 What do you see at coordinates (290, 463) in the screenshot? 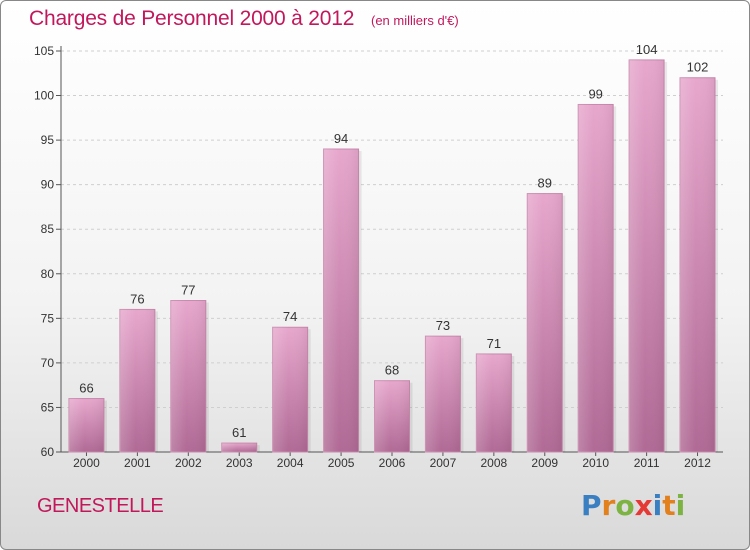
I see `x-tick-label: 2004` at bounding box center [290, 463].